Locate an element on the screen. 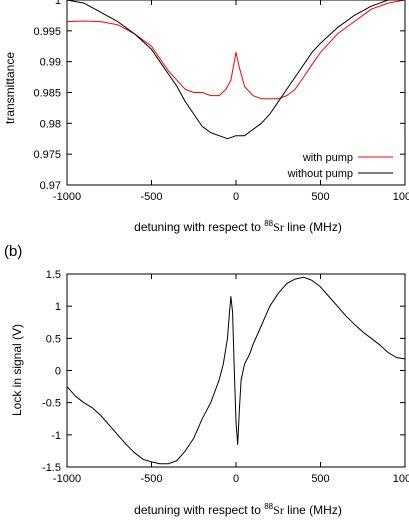  y-tick-label-bottom-3: 0 is located at coordinates (58, 372).